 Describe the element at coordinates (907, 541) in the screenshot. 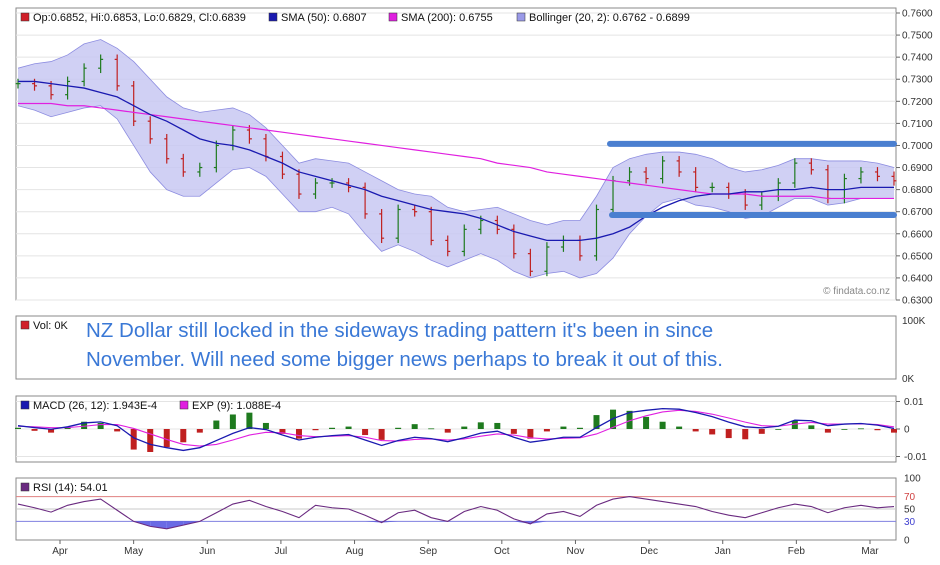

I see `rsi-tick-label: 0` at that location.